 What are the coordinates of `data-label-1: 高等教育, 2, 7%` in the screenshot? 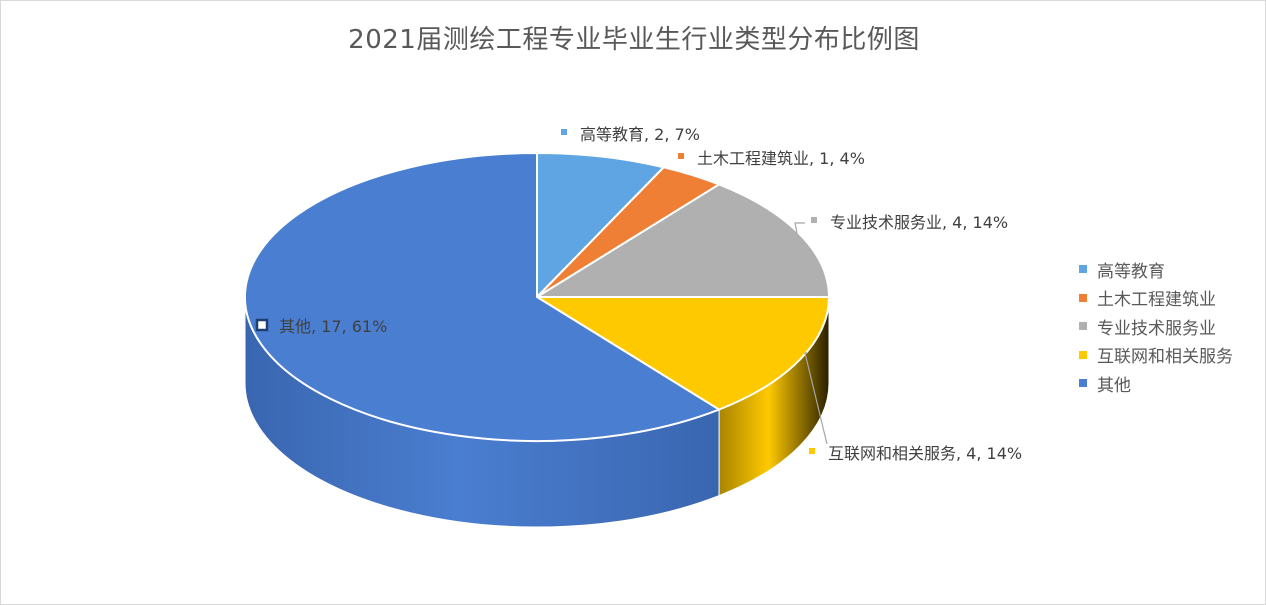 It's located at (640, 134).